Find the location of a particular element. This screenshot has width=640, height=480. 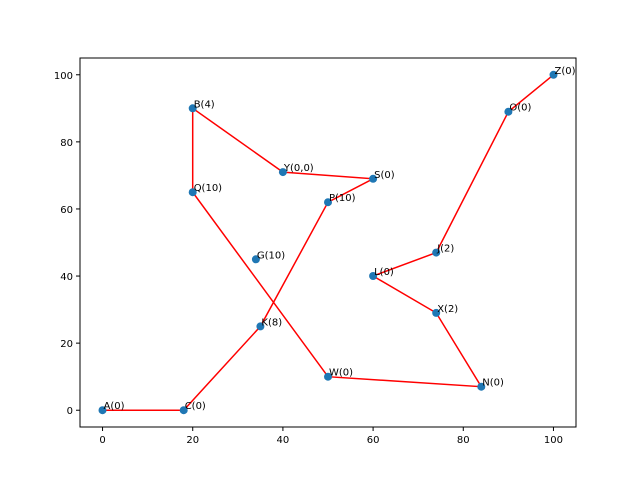

point-label: S(0) is located at coordinates (384, 175).